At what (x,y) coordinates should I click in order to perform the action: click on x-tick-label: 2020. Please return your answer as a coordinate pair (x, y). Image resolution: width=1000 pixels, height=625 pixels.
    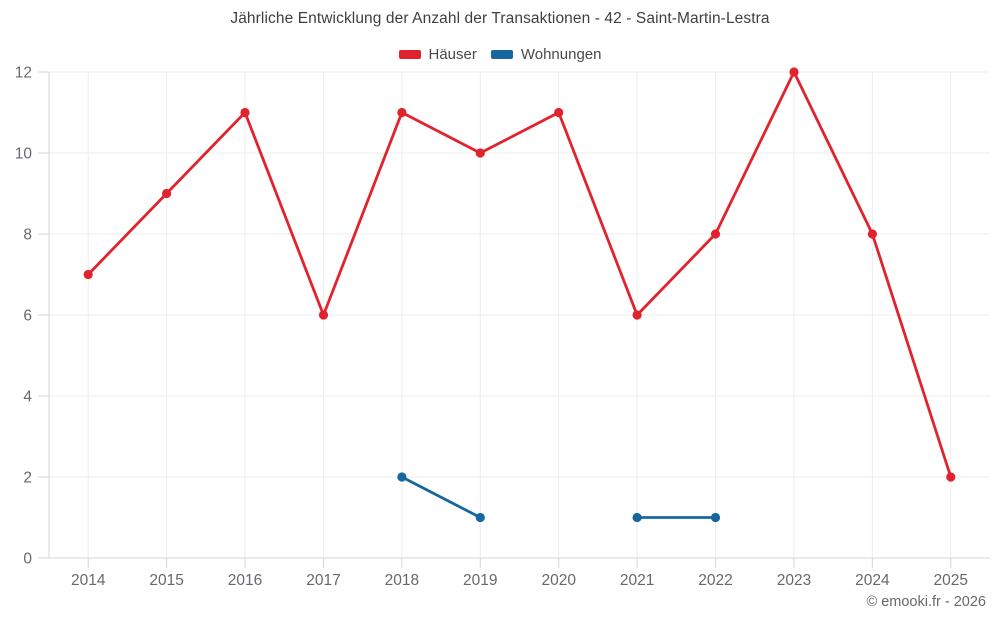
    Looking at the image, I should click on (558, 580).